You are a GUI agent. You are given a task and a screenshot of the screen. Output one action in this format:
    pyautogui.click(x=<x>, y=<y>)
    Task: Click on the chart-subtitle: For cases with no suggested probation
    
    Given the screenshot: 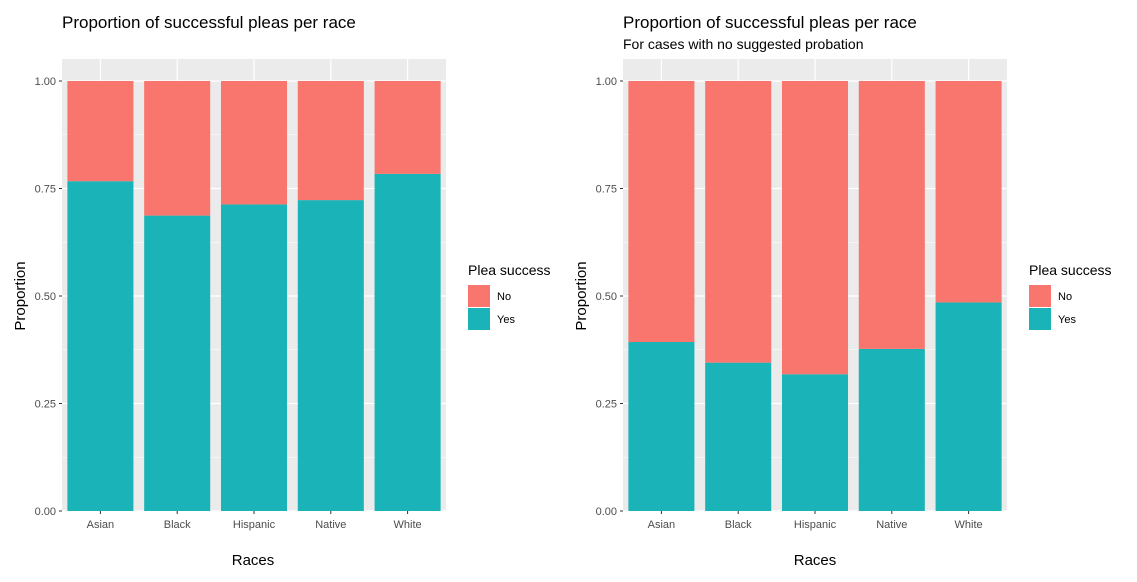 What is the action you would take?
    pyautogui.click(x=743, y=44)
    